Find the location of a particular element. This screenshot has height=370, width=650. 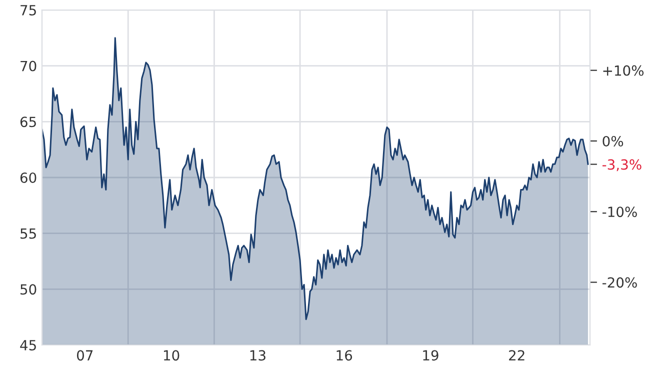

y2-tick-label: -3,3% is located at coordinates (622, 165).